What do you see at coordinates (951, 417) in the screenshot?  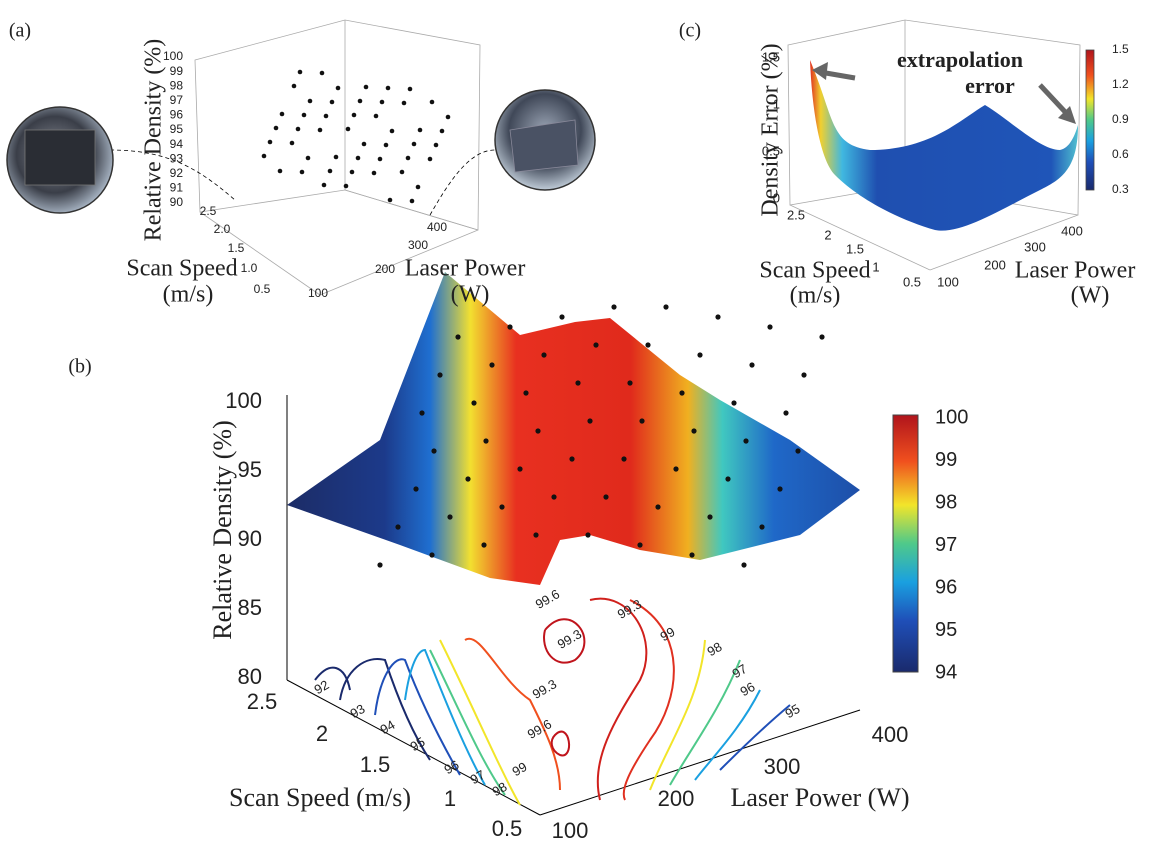 I see `colorbar-tick-label: 100` at bounding box center [951, 417].